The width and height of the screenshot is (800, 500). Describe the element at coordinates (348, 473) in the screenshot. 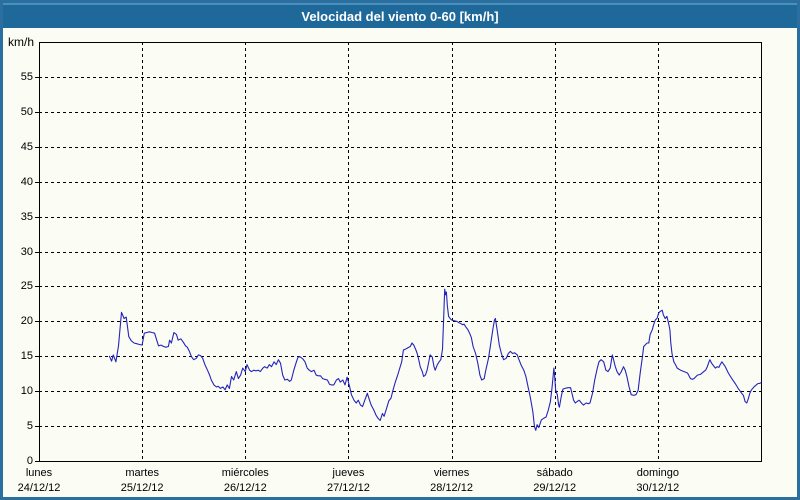

I see `day-name: jueves` at that location.